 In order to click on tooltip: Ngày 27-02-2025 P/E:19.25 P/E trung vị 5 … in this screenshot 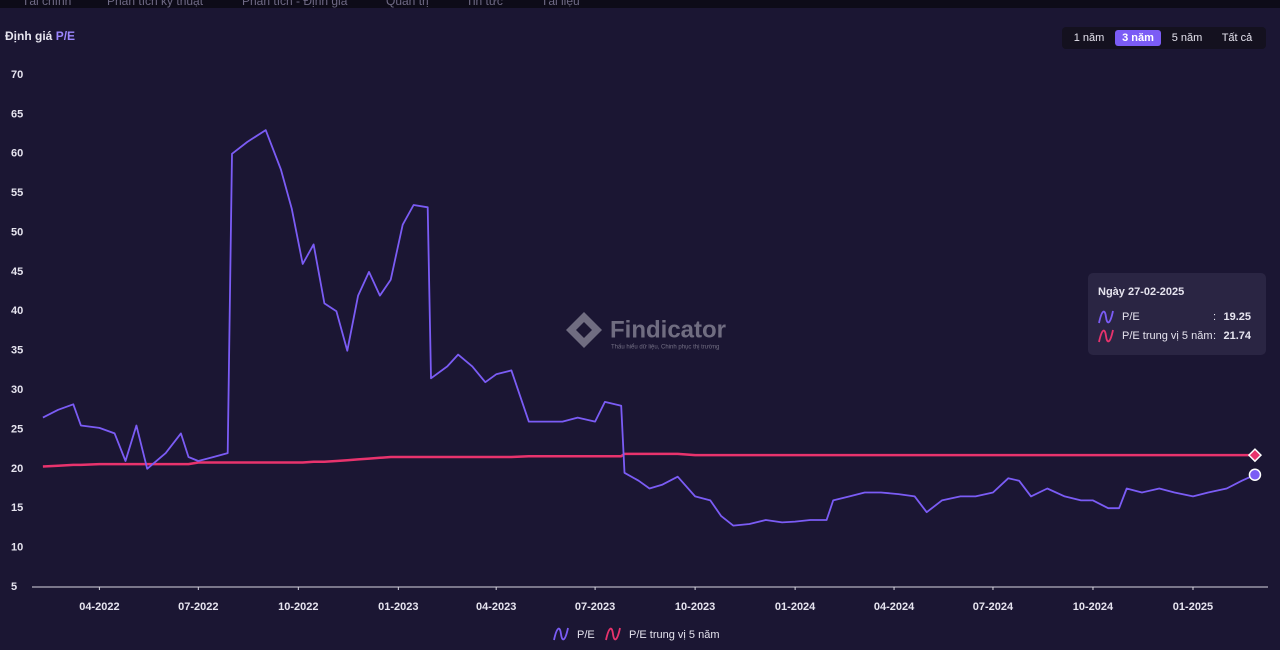, I will do `click(1177, 314)`.